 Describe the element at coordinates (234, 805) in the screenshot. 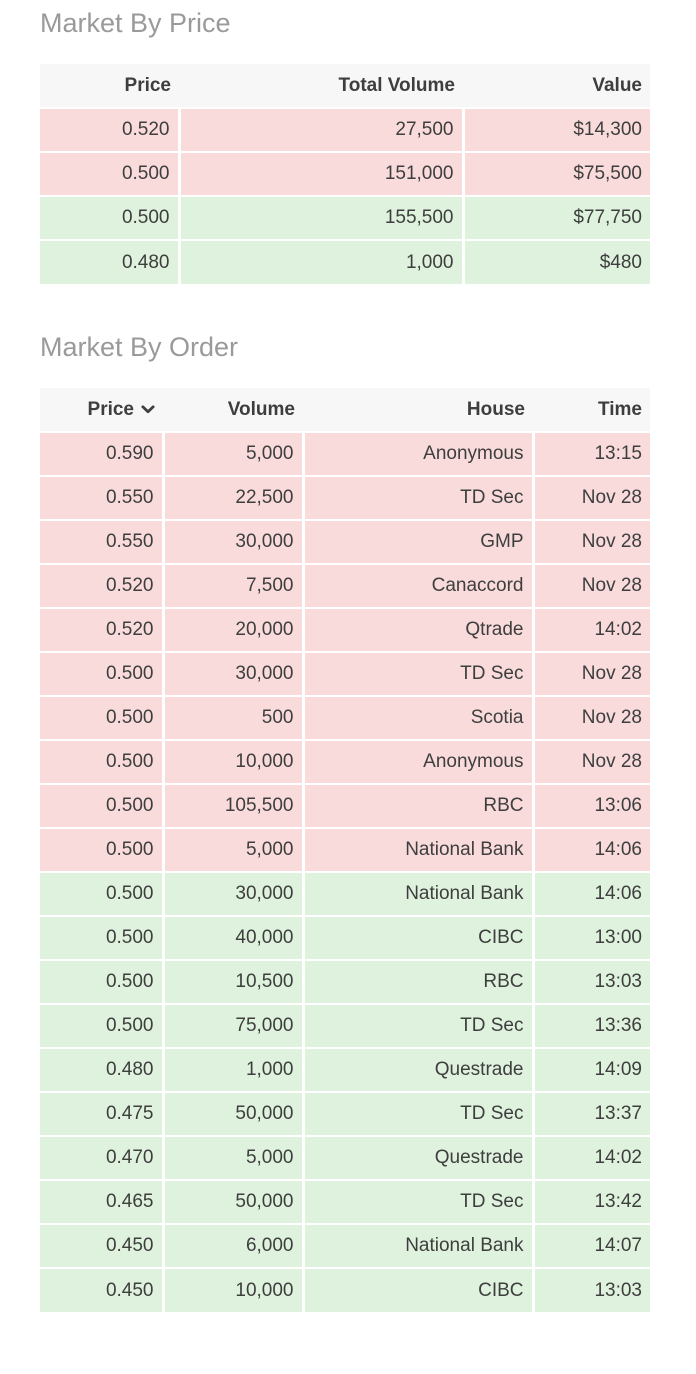

I see `order-volume-cell: 105,500` at that location.